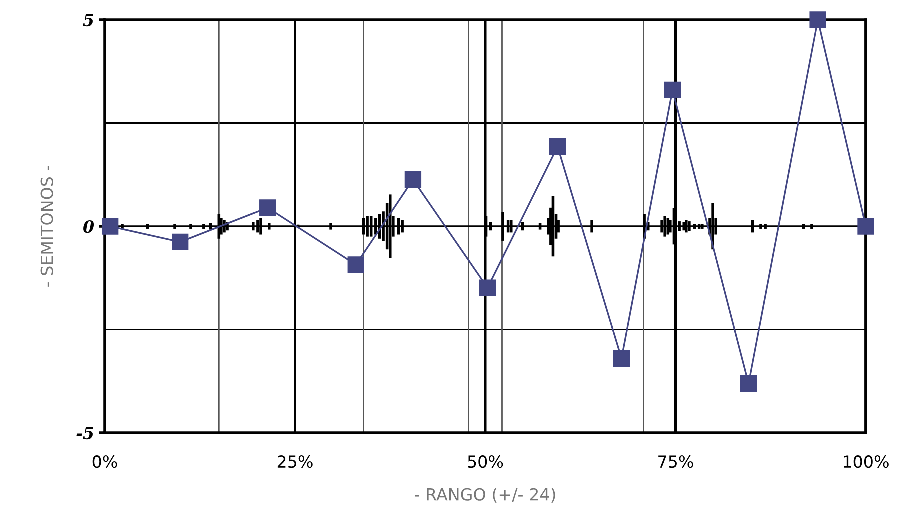  Describe the element at coordinates (47, 226) in the screenshot. I see `y-axis-title: - SEMITONOS -` at that location.